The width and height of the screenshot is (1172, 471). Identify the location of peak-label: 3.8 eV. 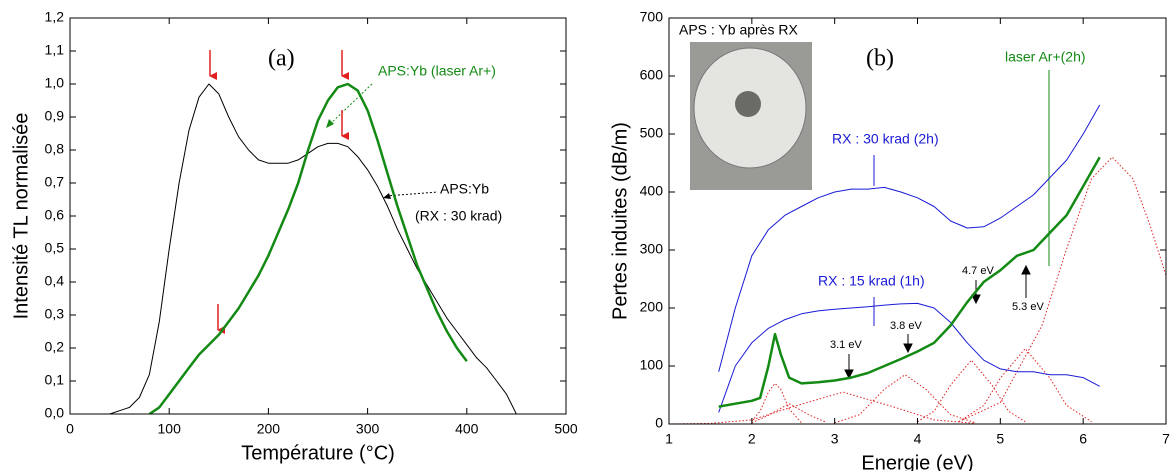
(906, 326).